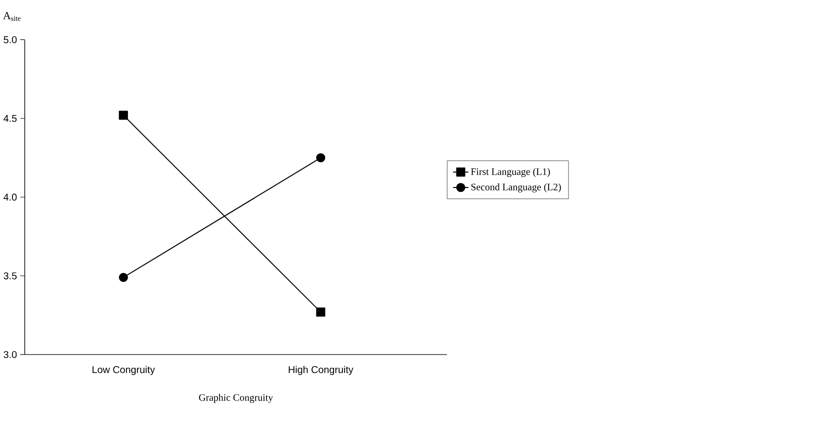 Image resolution: width=819 pixels, height=437 pixels. Describe the element at coordinates (10, 197) in the screenshot. I see `y-tick-label: 4.0` at that location.